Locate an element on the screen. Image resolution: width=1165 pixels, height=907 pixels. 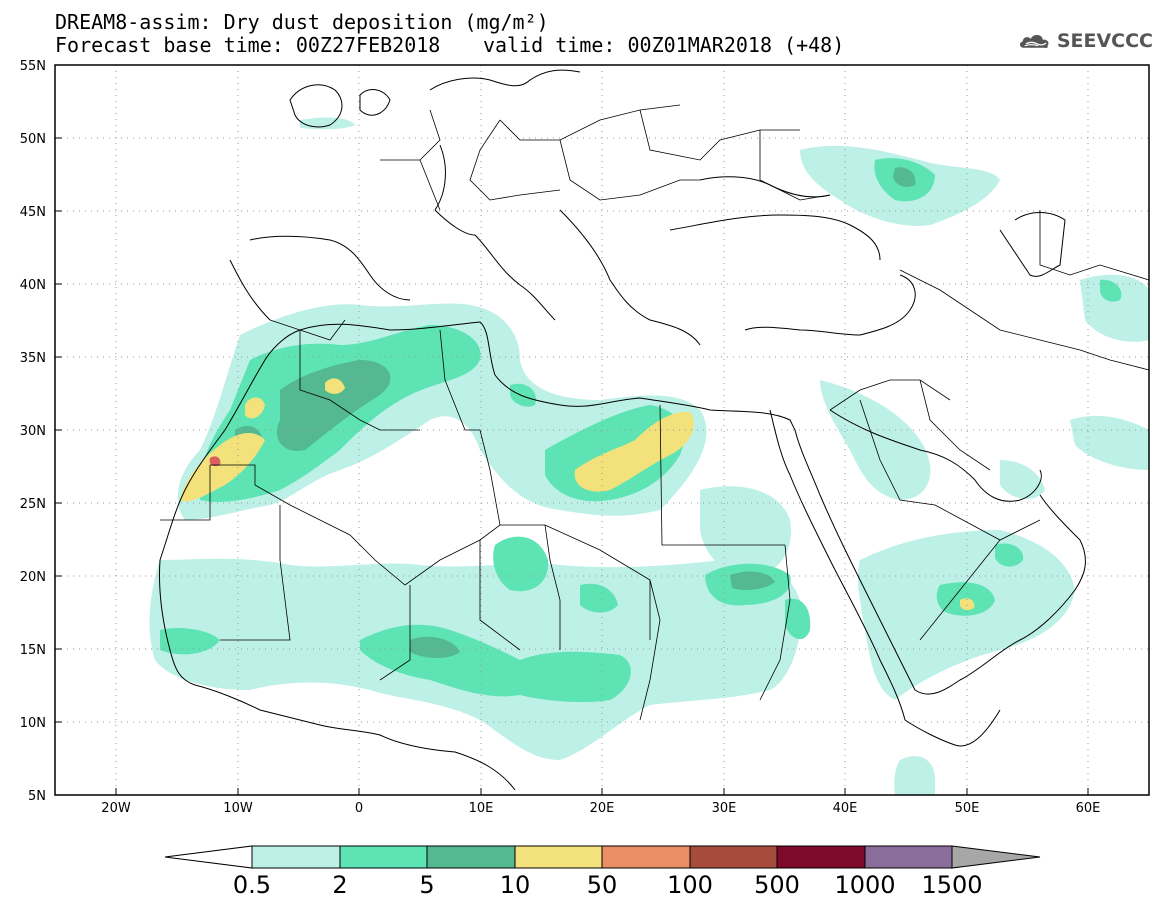
lat-label: 25N is located at coordinates (33, 504).